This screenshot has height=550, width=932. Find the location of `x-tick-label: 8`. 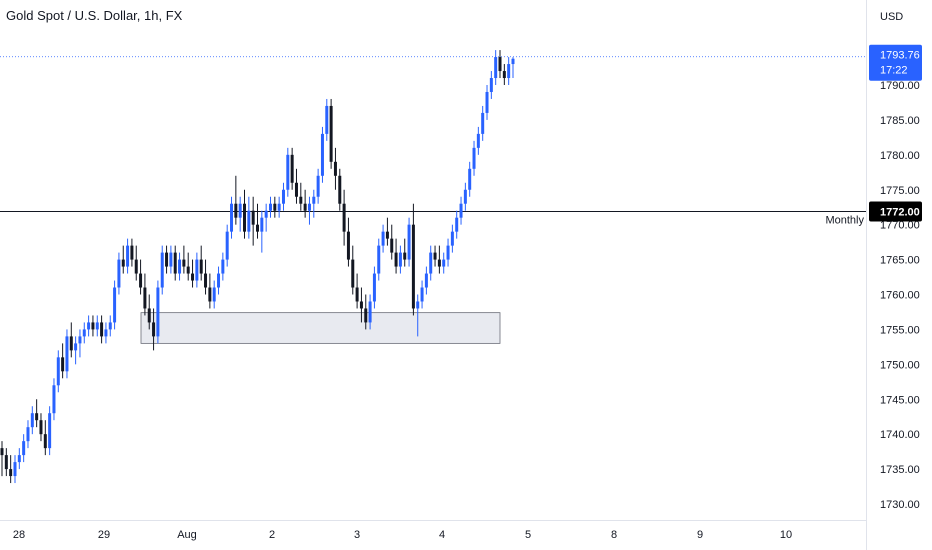

x-tick-label: 8 is located at coordinates (614, 535).